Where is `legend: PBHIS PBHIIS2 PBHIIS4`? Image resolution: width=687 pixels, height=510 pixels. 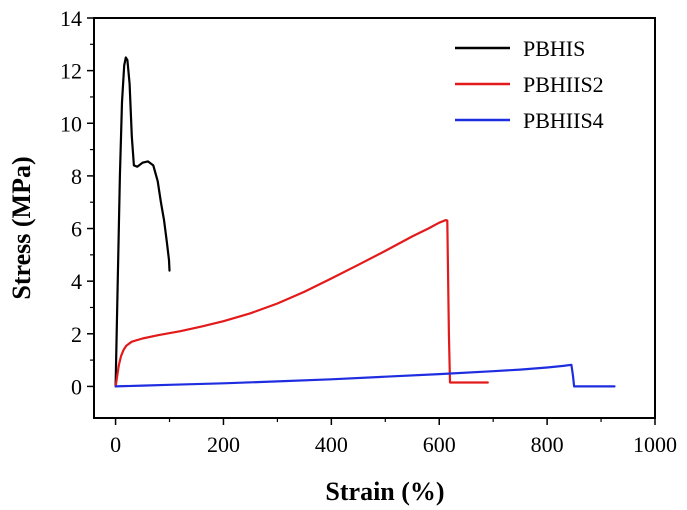
legend: PBHIS PBHIIS2 PBHIIS4 is located at coordinates (529, 84).